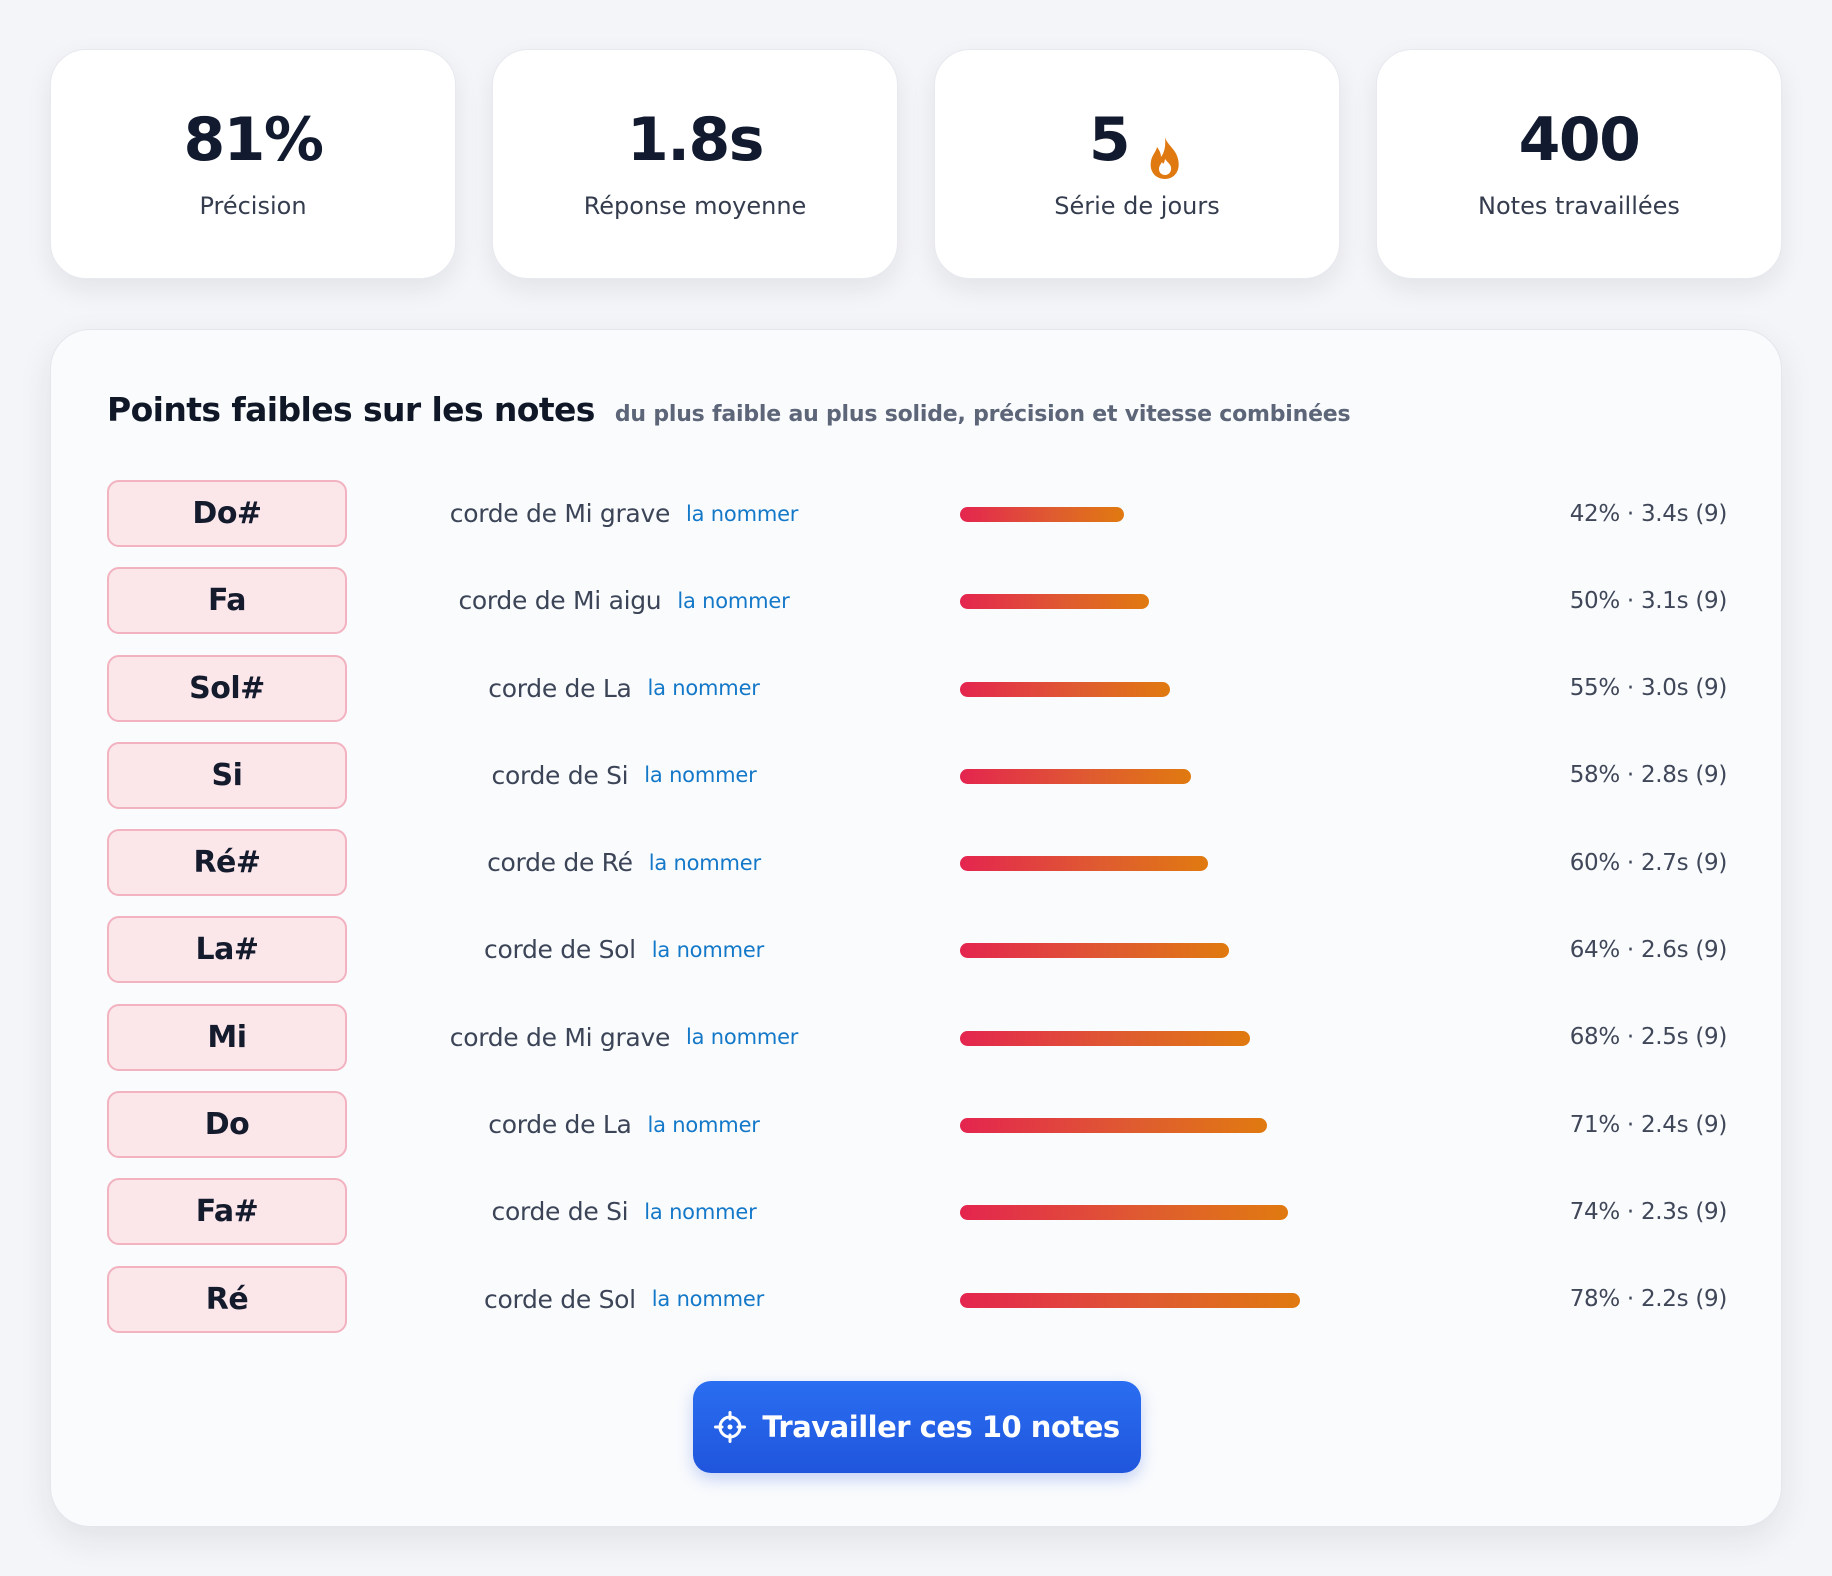 This screenshot has width=1832, height=1576. I want to click on stat-value: 81%, so click(253, 140).